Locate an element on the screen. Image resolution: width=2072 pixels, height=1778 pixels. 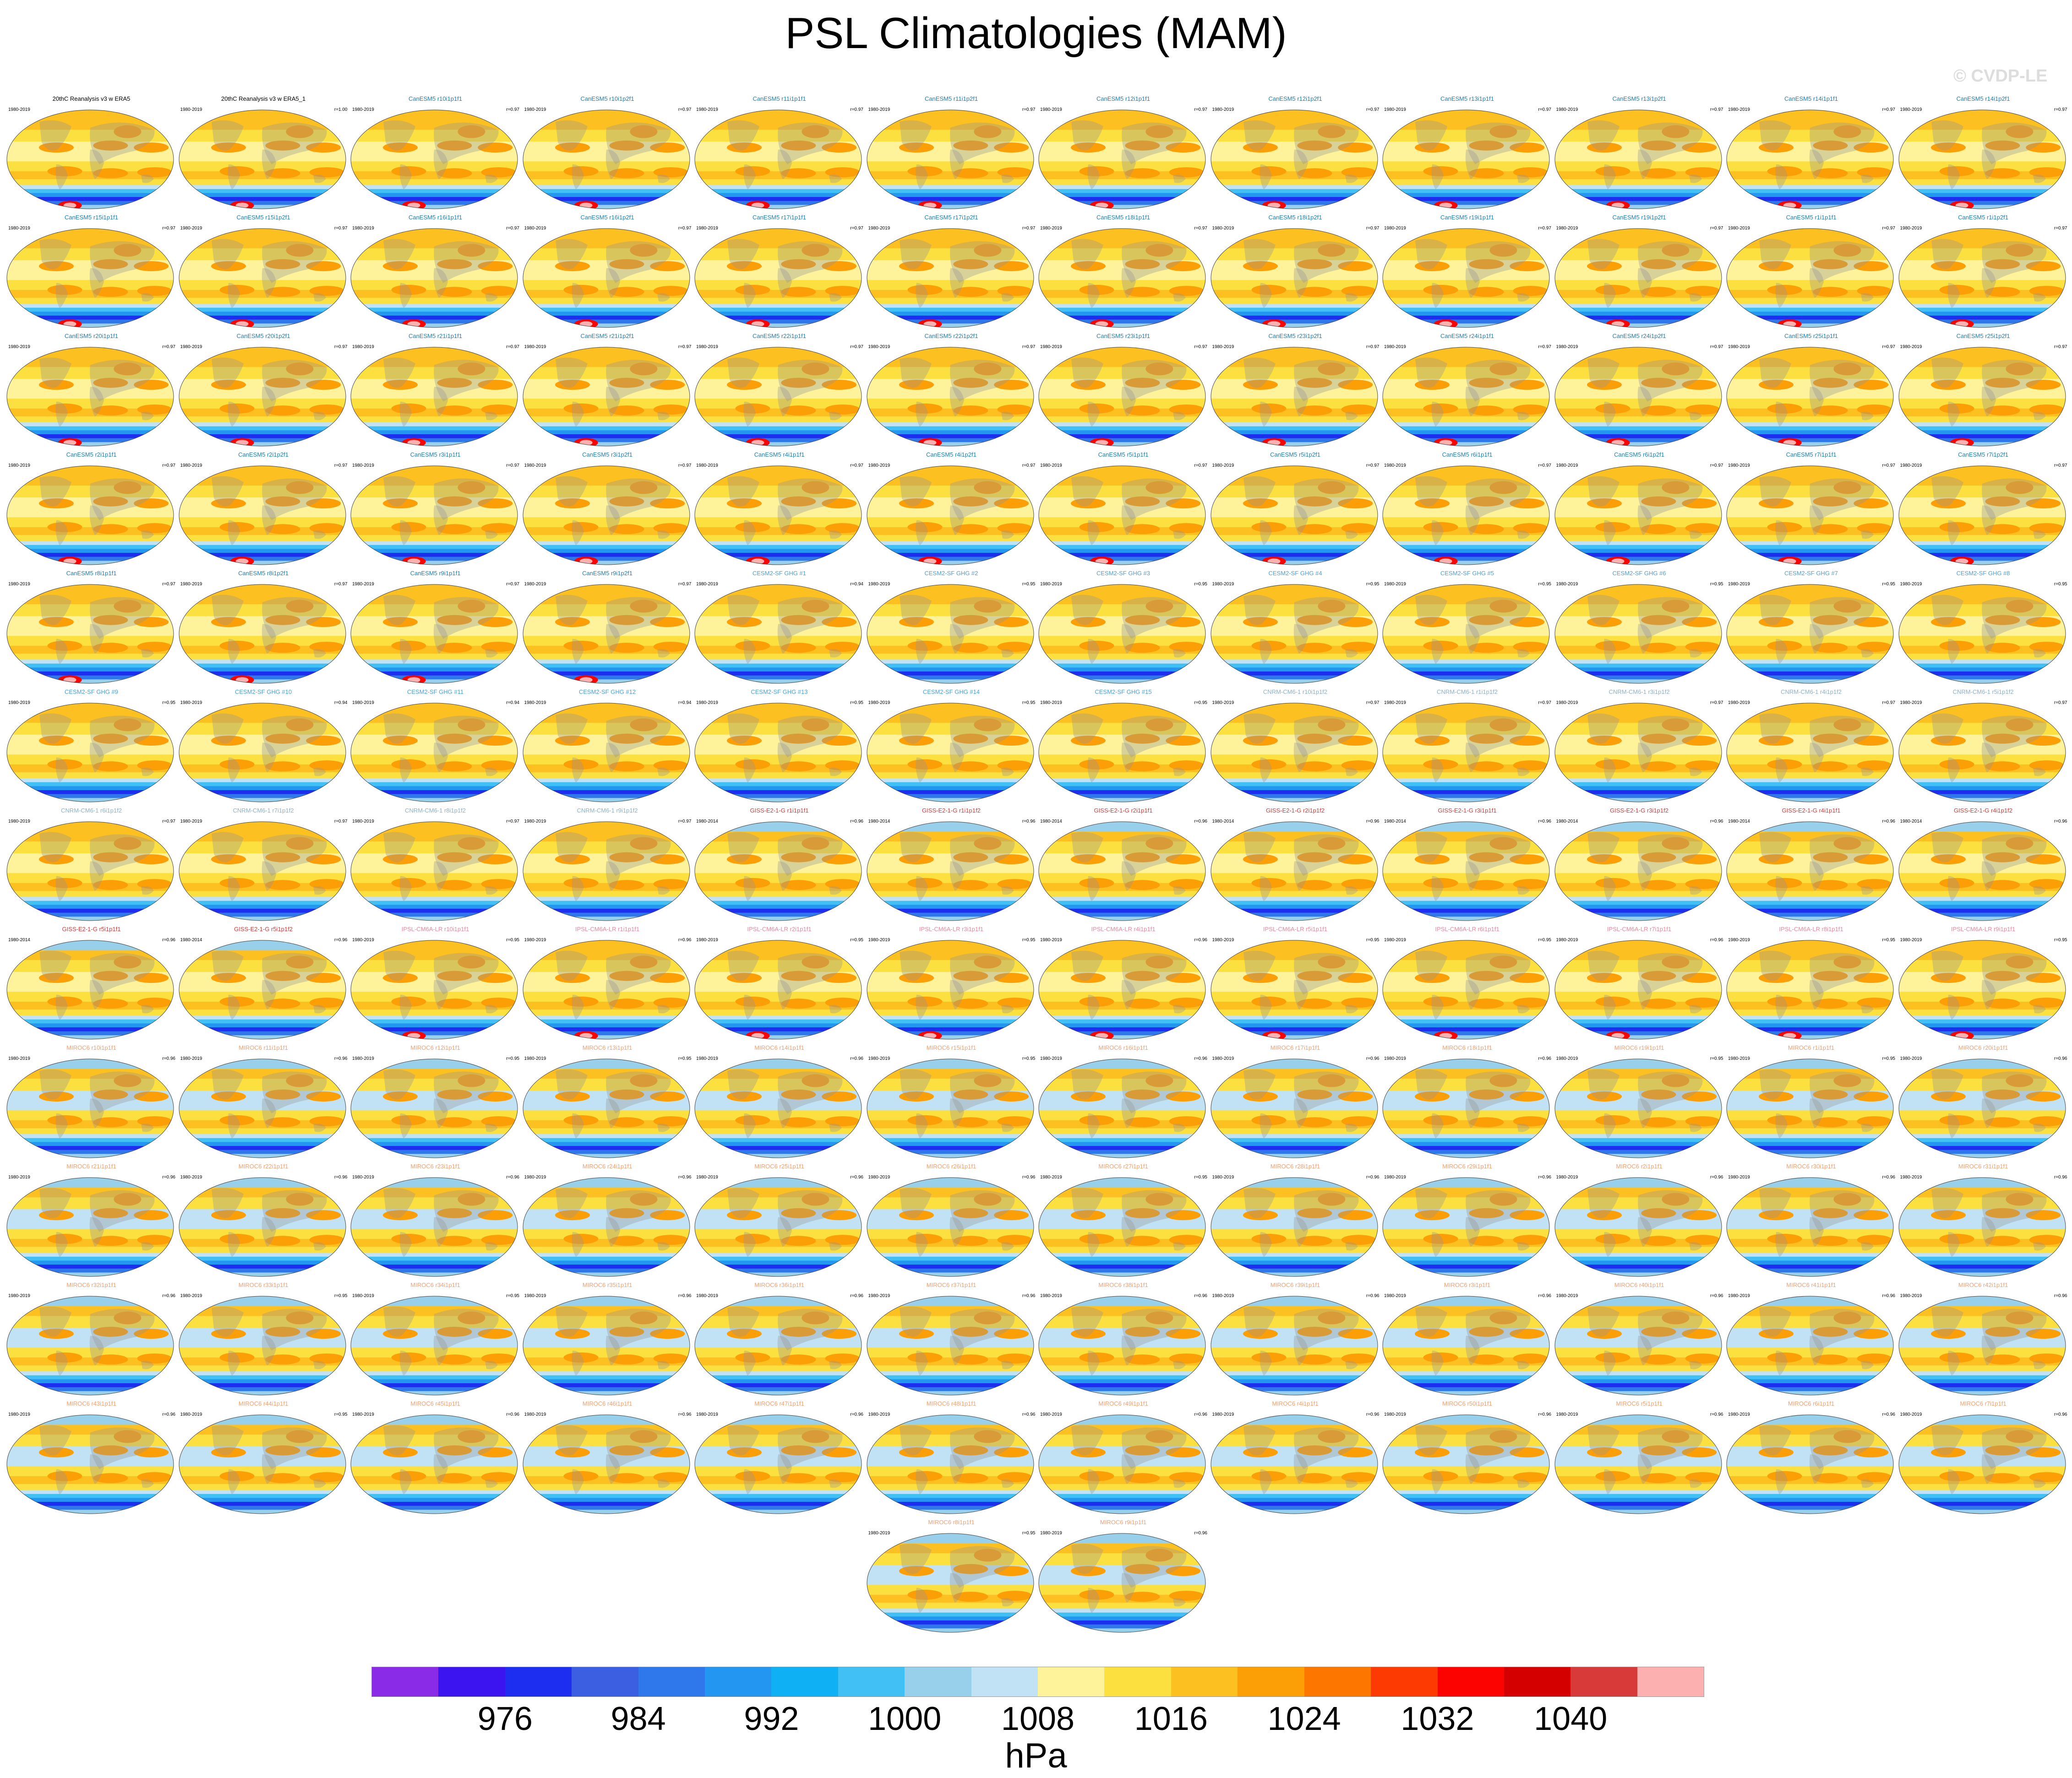
map-panel: MIROC6 r30i1p1f1 1980-2019 r=0.96 is located at coordinates (1811, 1220).